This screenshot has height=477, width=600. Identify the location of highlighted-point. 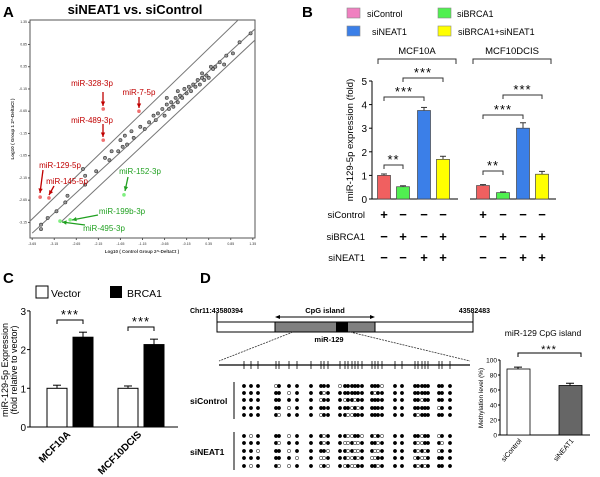
(139, 111).